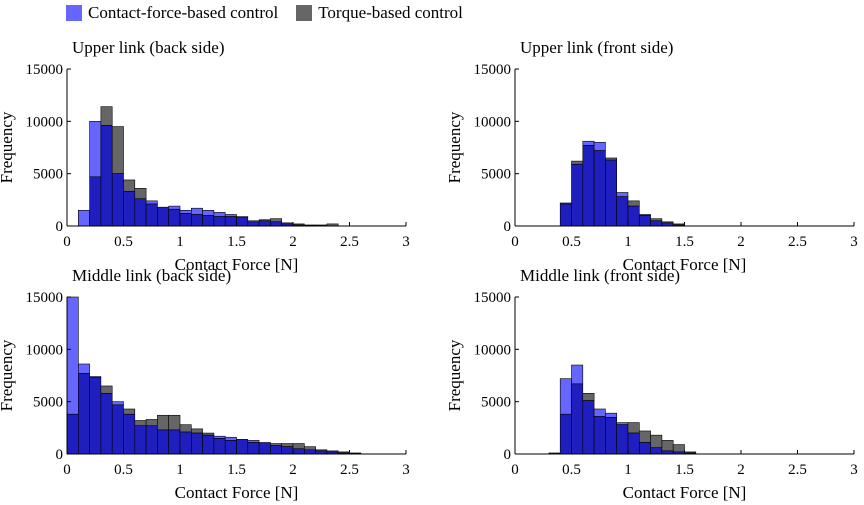  I want to click on legend-label-torque: Torque-based control, so click(390, 12).